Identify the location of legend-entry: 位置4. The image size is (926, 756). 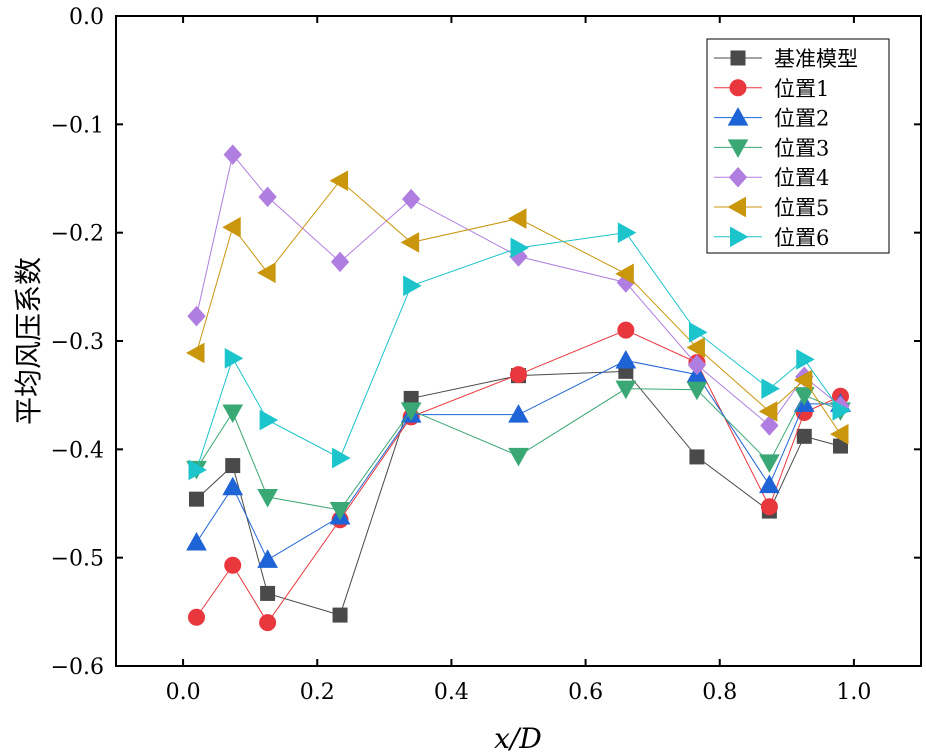
(771, 178).